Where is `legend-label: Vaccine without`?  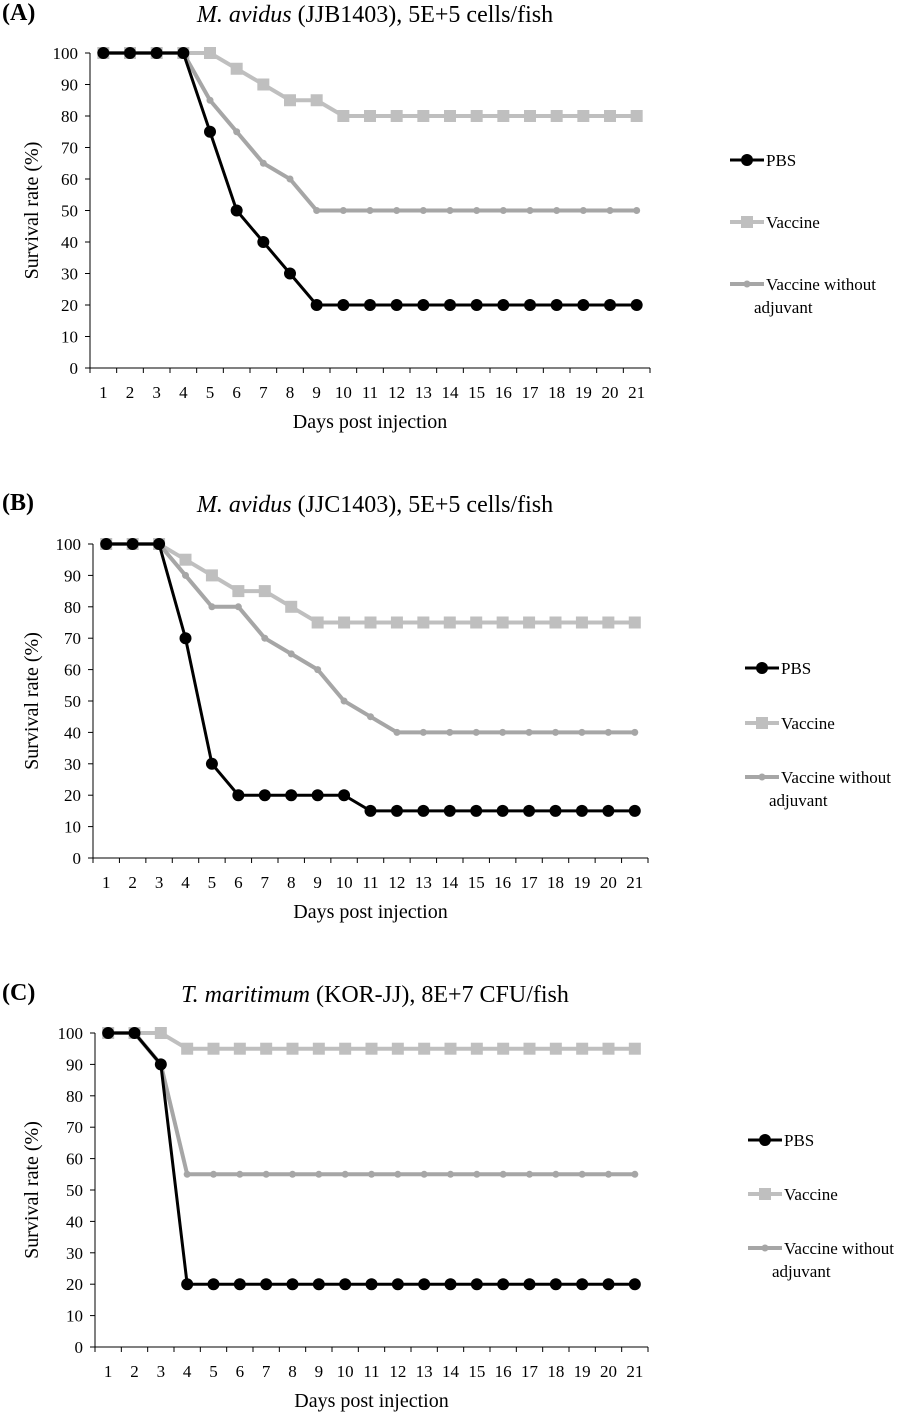
legend-label: Vaccine without is located at coordinates (839, 1248).